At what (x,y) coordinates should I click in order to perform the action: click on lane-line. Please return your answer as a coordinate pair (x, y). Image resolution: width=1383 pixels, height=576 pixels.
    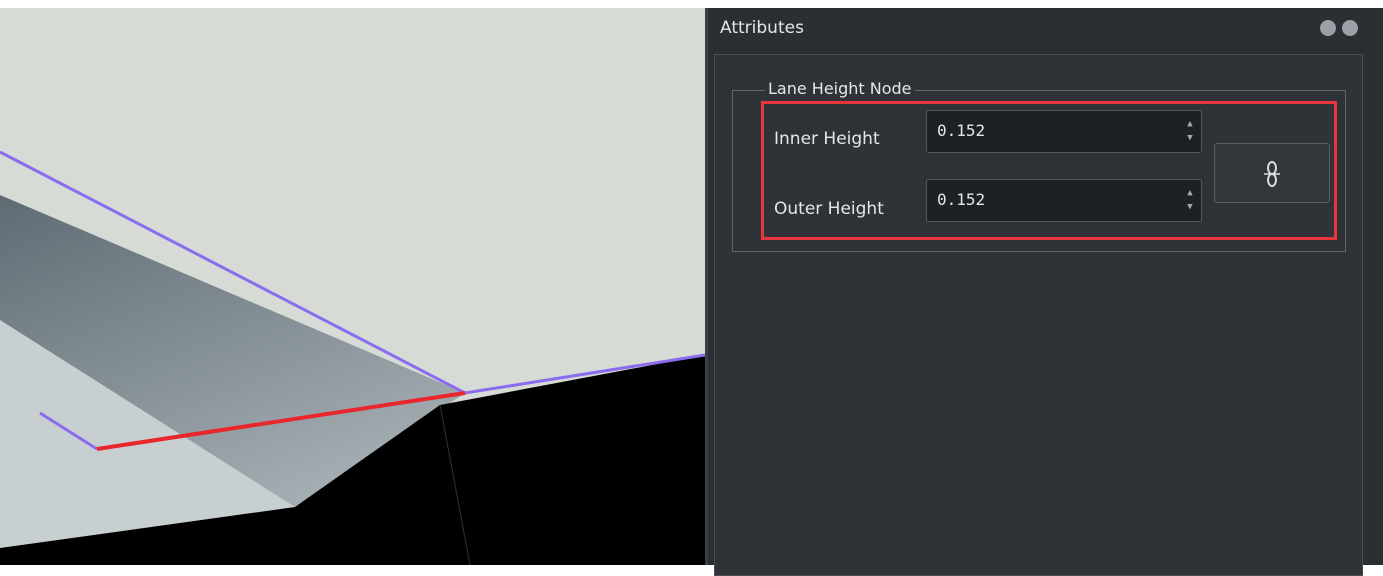
    Looking at the image, I should click on (68, 431).